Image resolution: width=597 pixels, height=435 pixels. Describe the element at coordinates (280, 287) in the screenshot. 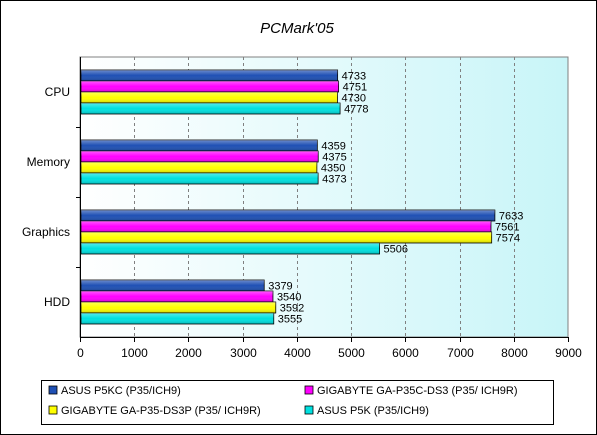

I see `data-label: 3379` at that location.